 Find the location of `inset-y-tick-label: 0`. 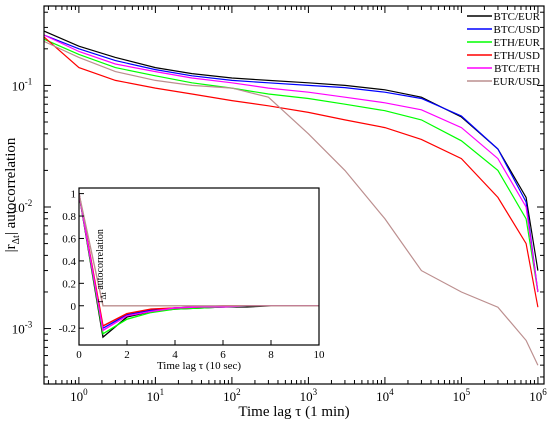

inset-y-tick-label: 0 is located at coordinates (74, 307).